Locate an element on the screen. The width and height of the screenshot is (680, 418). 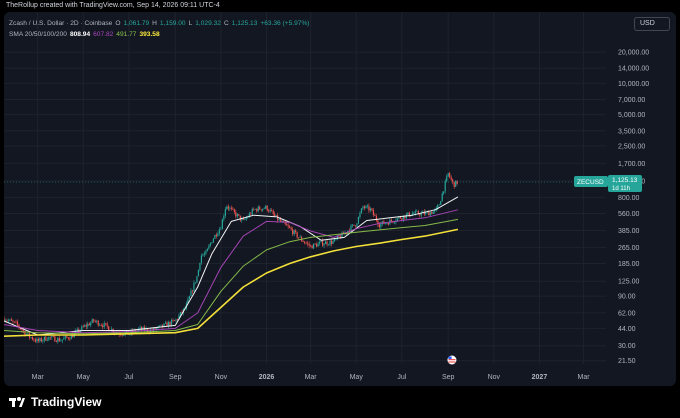
y-tick-label: 7,000.00 is located at coordinates (631, 100).